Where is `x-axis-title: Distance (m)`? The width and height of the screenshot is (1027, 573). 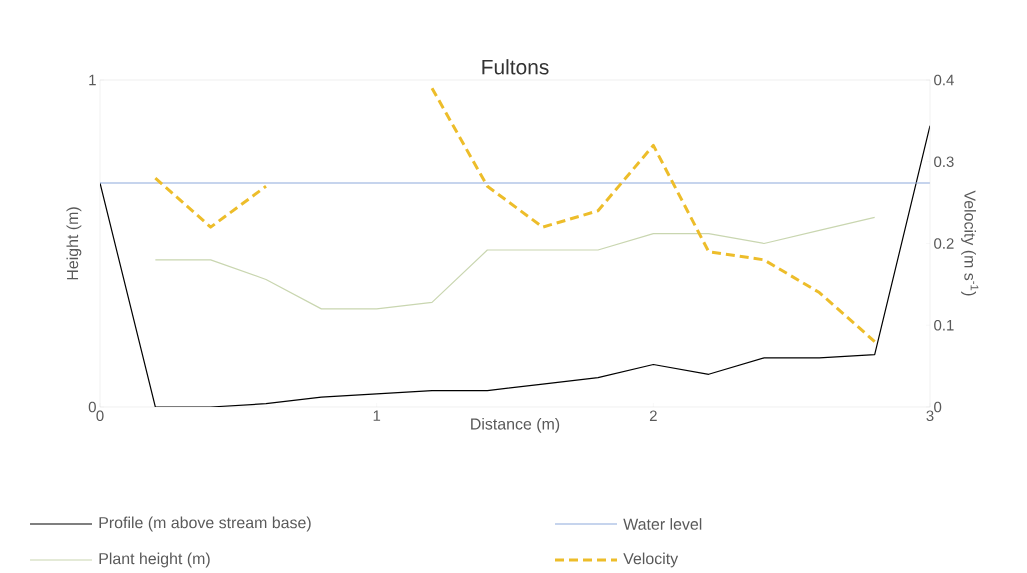 x-axis-title: Distance (m) is located at coordinates (515, 425).